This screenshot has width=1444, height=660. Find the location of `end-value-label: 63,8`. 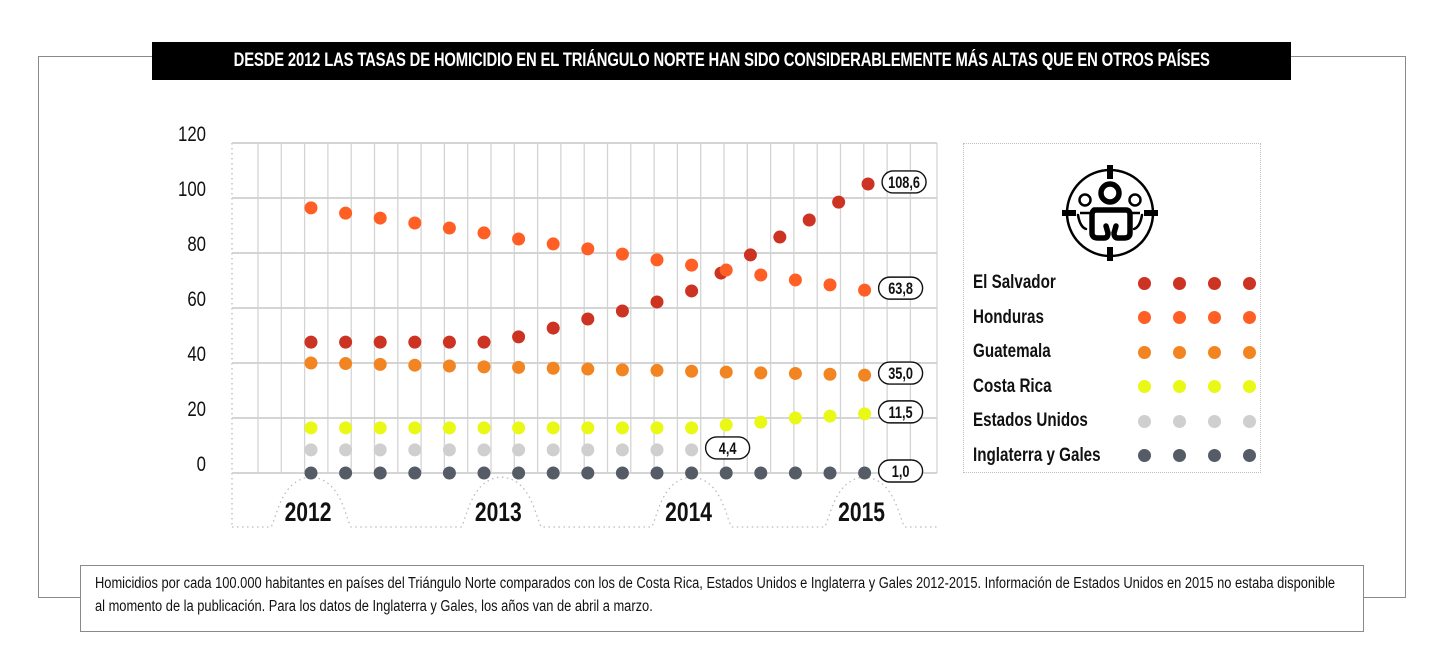

end-value-label: 63,8 is located at coordinates (900, 288).